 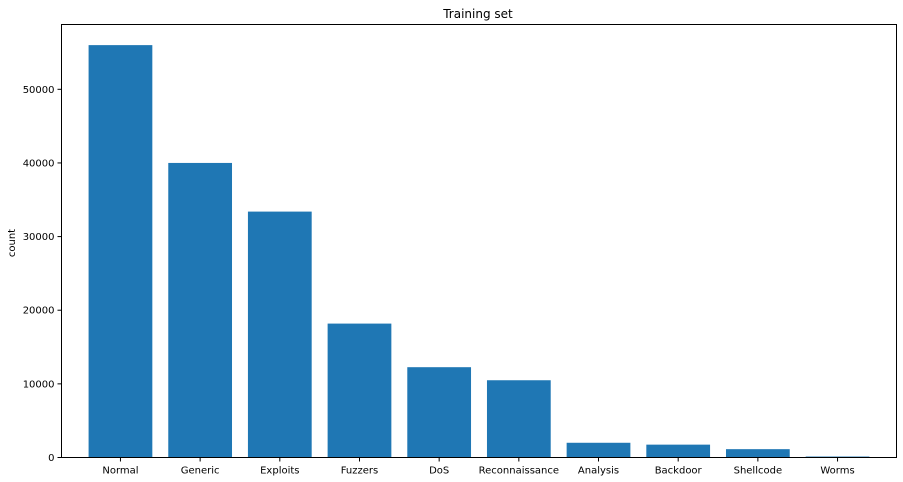 I want to click on y-tick-label: 20000, so click(x=39, y=311).